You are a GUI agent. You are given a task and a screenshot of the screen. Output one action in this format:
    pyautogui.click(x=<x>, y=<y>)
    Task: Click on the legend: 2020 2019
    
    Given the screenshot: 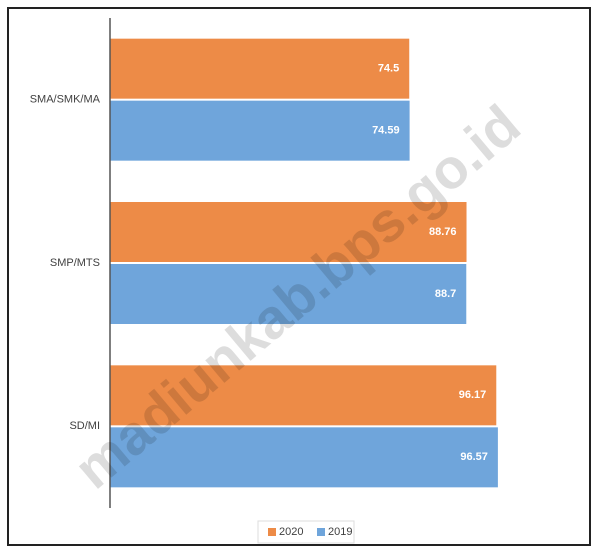 What is the action you would take?
    pyautogui.click(x=306, y=532)
    